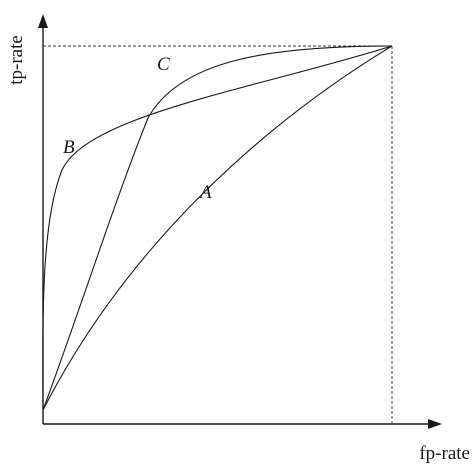 The width and height of the screenshot is (476, 471). Describe the element at coordinates (16, 60) in the screenshot. I see `y-axis-label: tp-rate` at that location.